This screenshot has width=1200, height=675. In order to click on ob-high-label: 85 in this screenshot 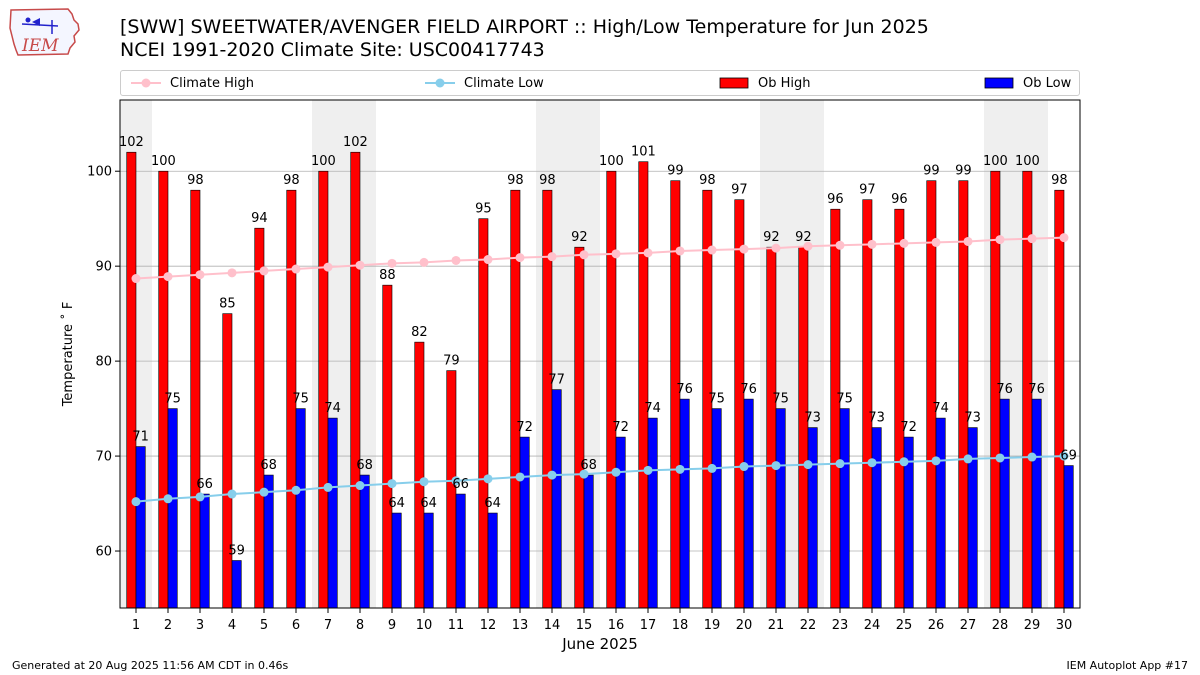, I will do `click(227, 304)`.